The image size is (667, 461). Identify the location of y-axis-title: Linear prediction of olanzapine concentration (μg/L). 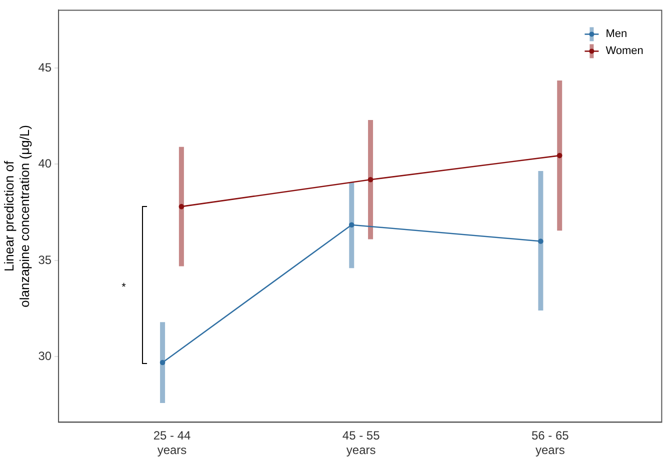
(16, 216).